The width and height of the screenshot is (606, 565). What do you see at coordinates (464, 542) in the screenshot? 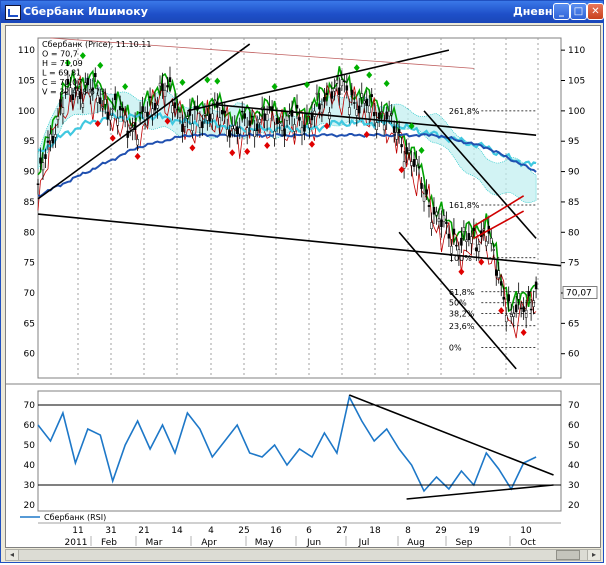
I see `month-label: Sep` at bounding box center [464, 542].